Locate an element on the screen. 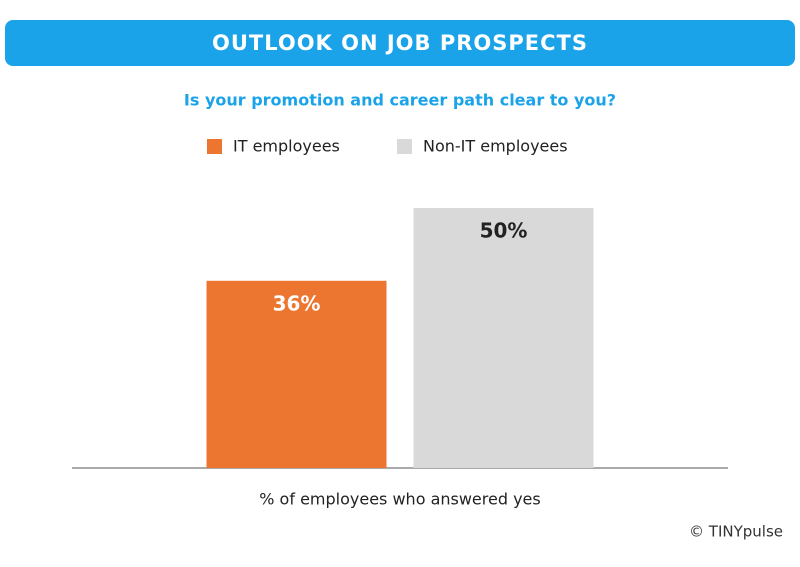 The height and width of the screenshot is (567, 800). header-bar is located at coordinates (400, 43).